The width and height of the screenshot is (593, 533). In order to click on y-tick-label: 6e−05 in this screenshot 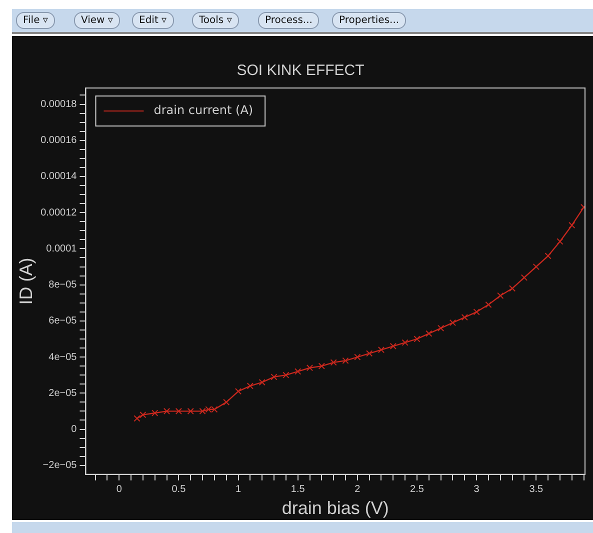, I will do `click(63, 321)`.